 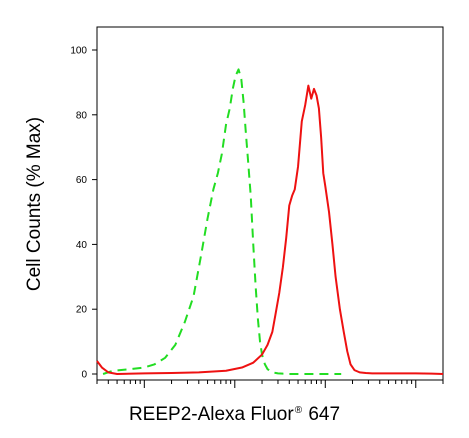 I want to click on y-tick-label: 60, so click(x=82, y=180).